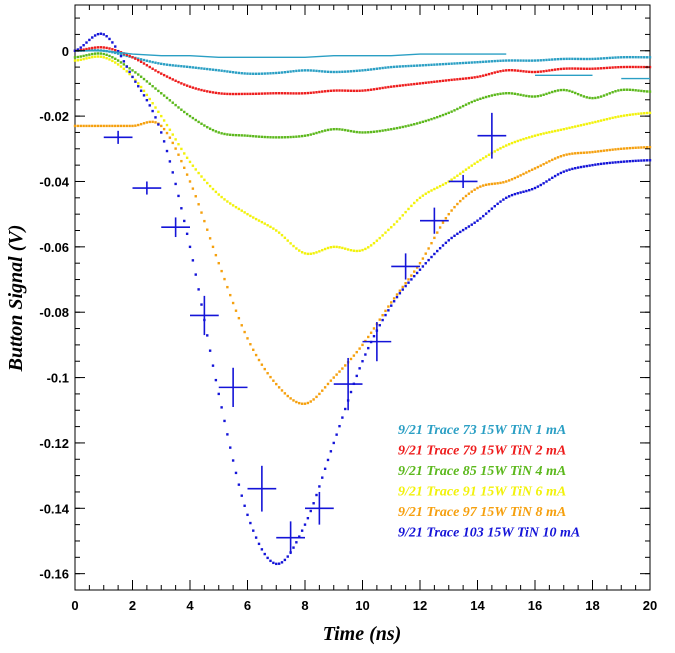  Describe the element at coordinates (290, 538) in the screenshot. I see `data-point-errorbar` at that location.